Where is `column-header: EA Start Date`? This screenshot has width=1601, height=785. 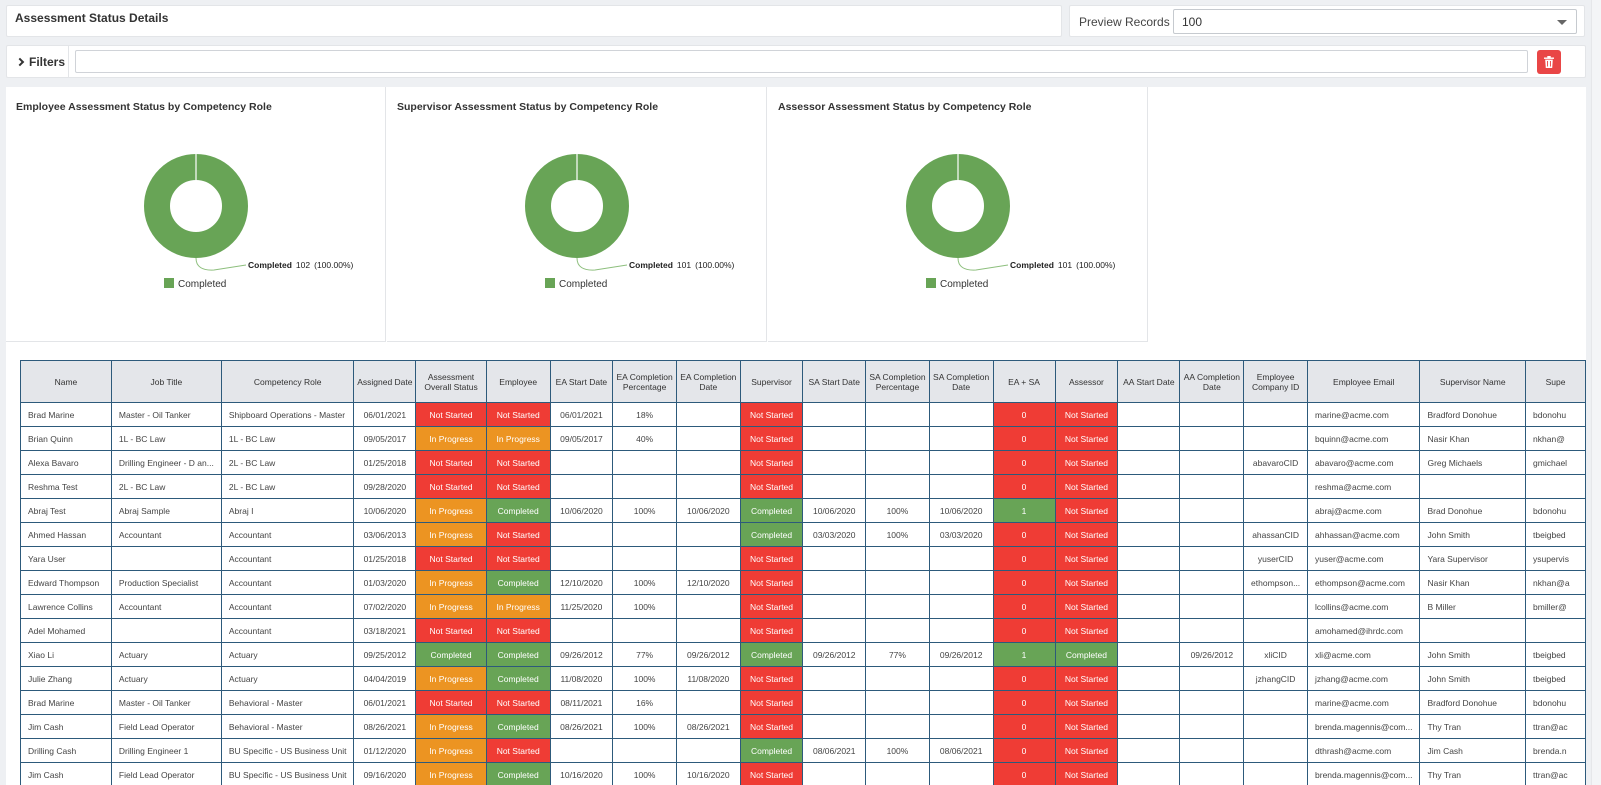 column-header: EA Start Date is located at coordinates (581, 381).